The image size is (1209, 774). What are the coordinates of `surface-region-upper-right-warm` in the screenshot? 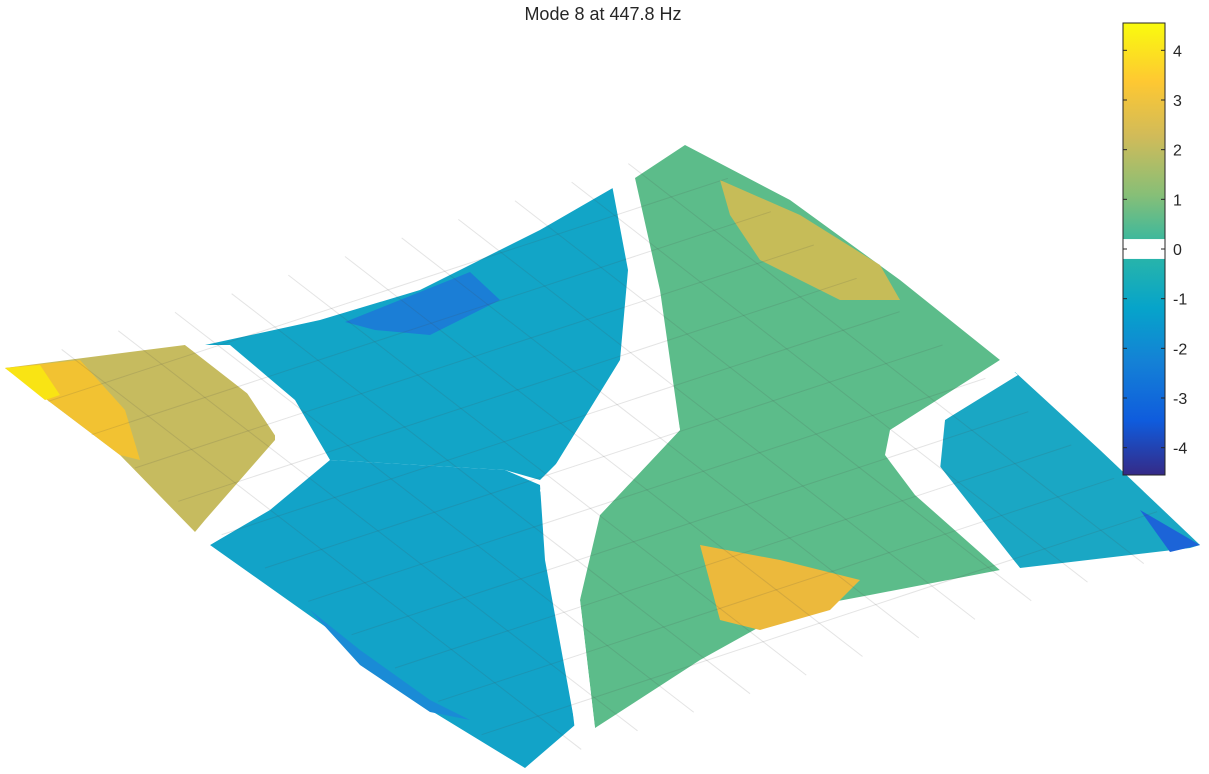 It's located at (810, 240).